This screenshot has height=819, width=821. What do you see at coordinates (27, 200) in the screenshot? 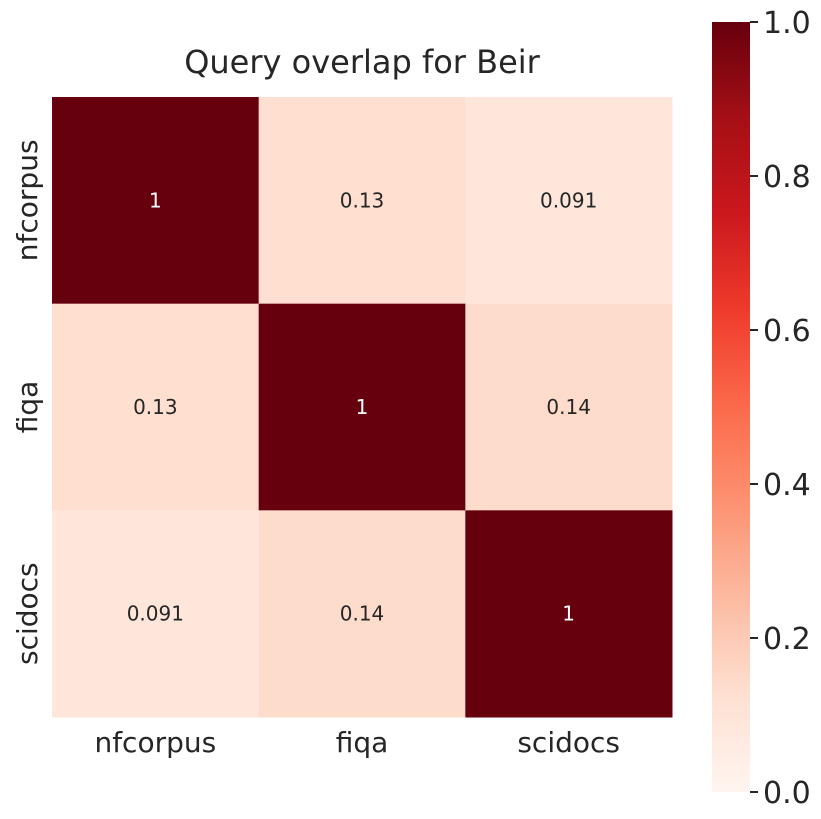
I see `y-tick-label: nfcorpus` at bounding box center [27, 200].